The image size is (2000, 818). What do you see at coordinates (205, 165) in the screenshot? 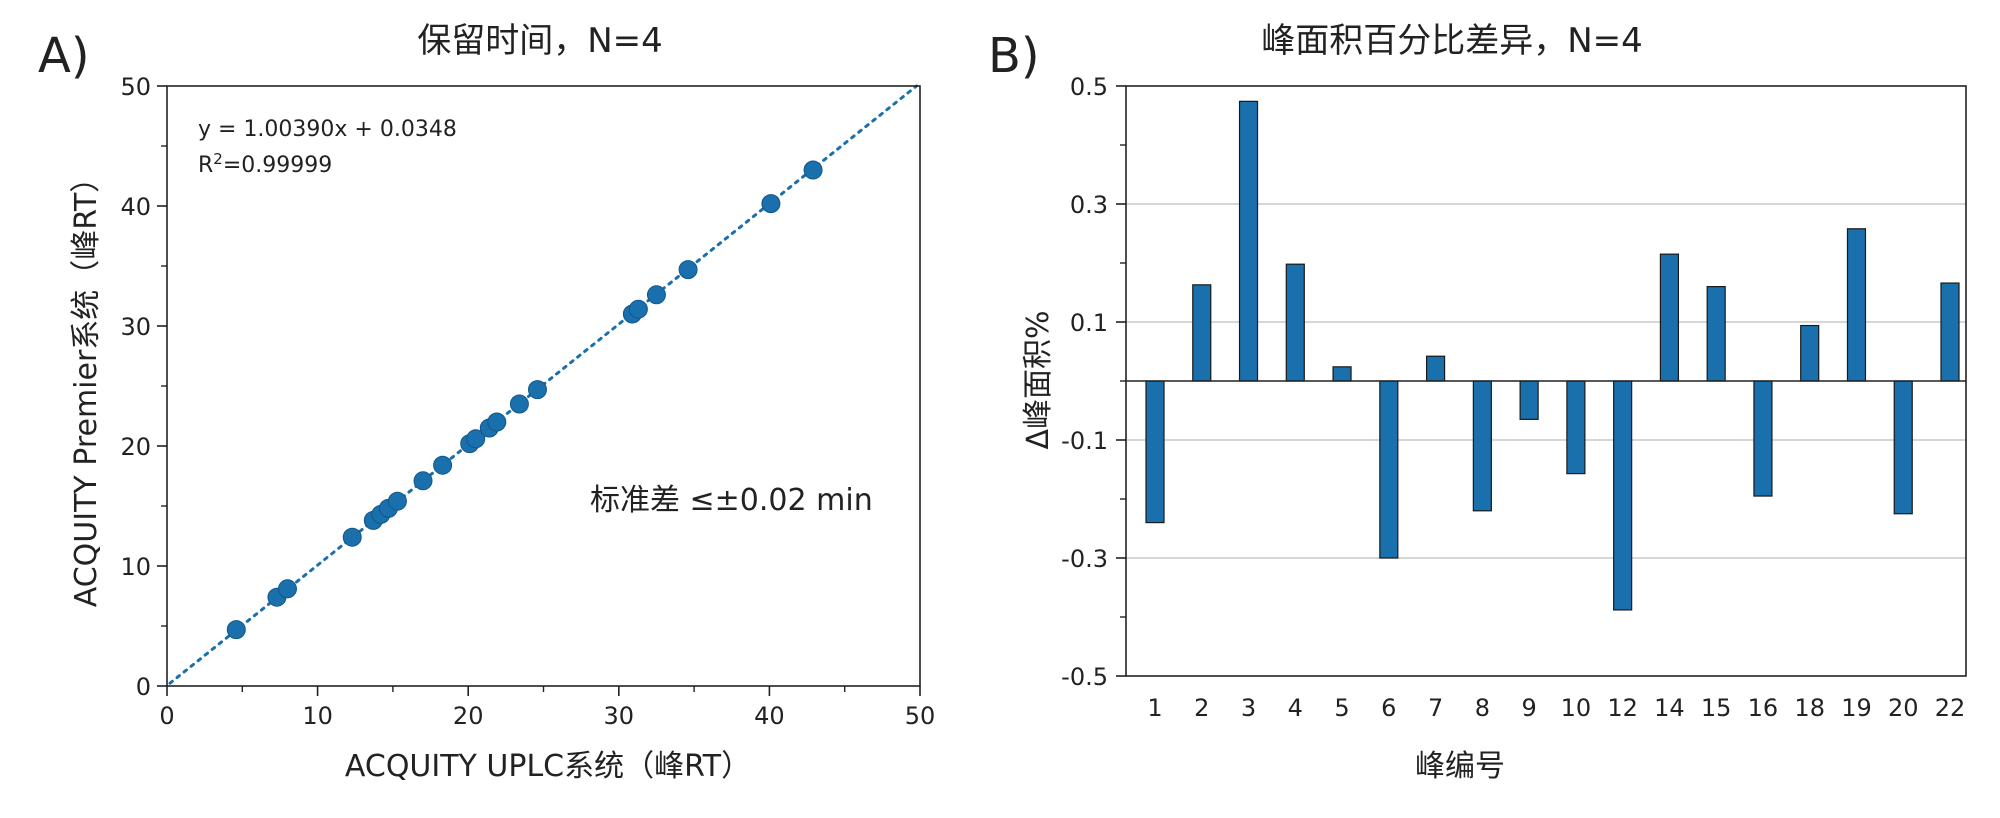
I see `r-squared-symbol: R` at bounding box center [205, 165].